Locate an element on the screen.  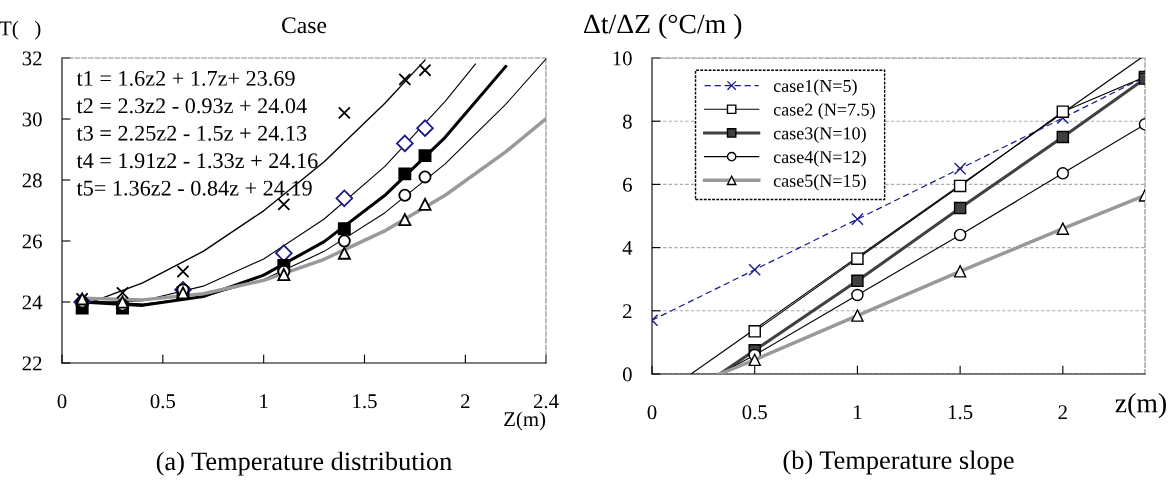
text: (a) Temperature distribution is located at coordinates (304, 463).